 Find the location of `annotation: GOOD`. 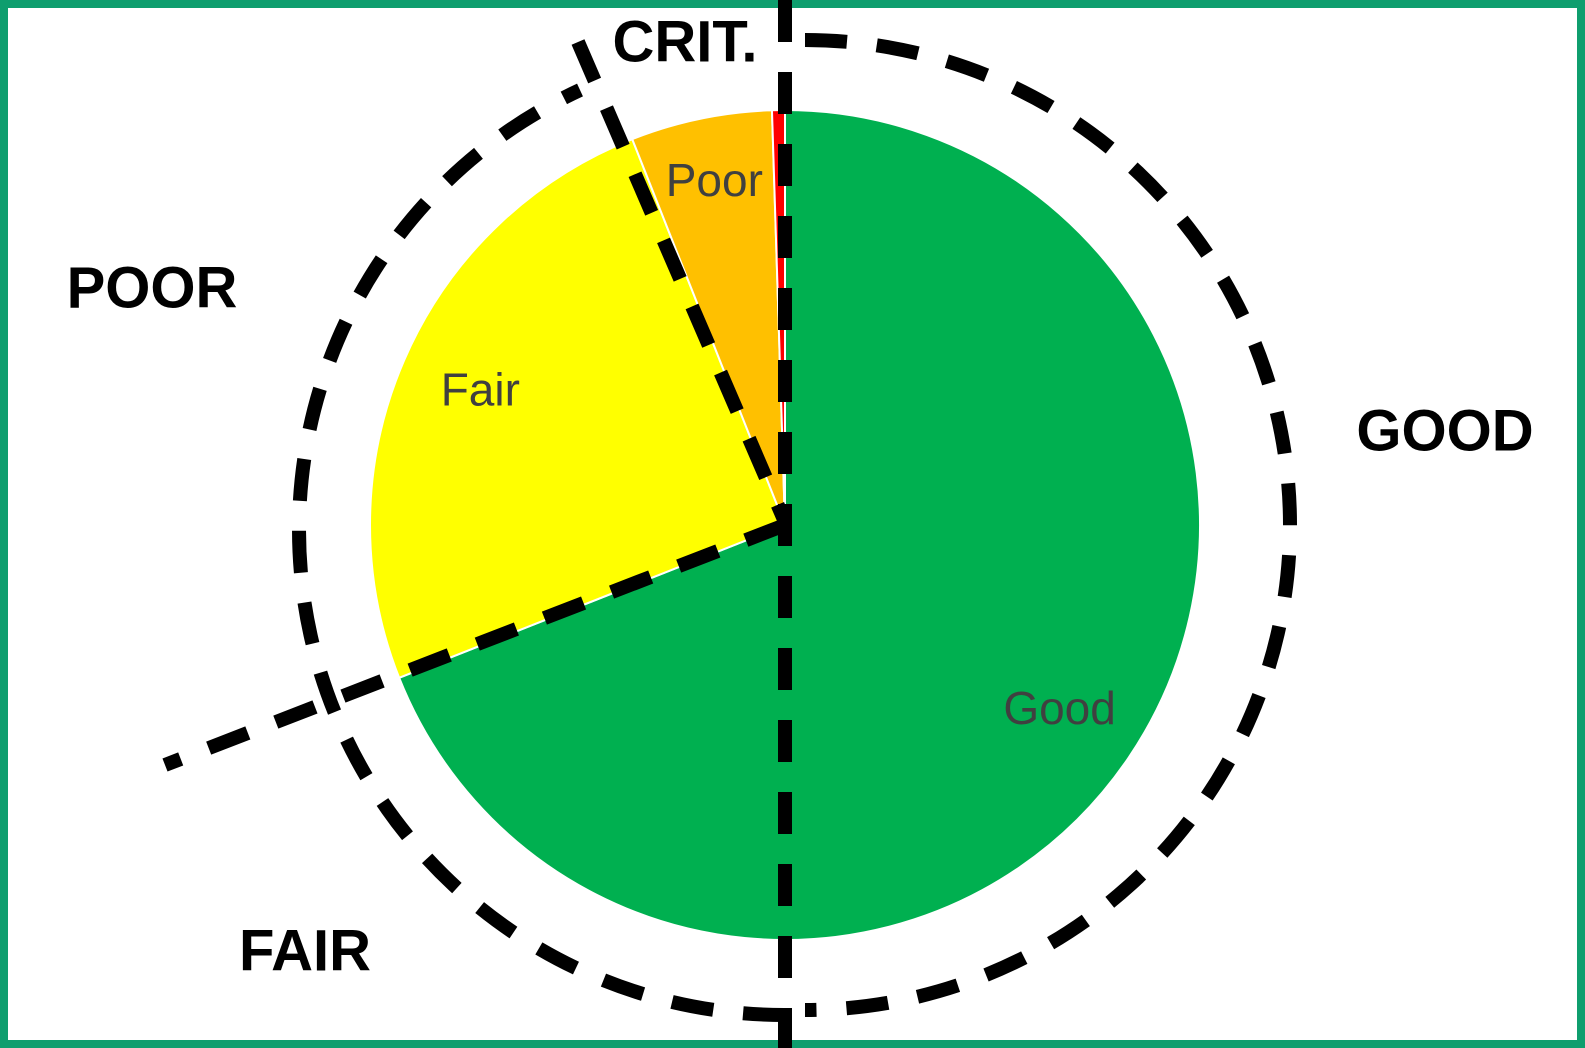

annotation: GOOD is located at coordinates (1444, 430).